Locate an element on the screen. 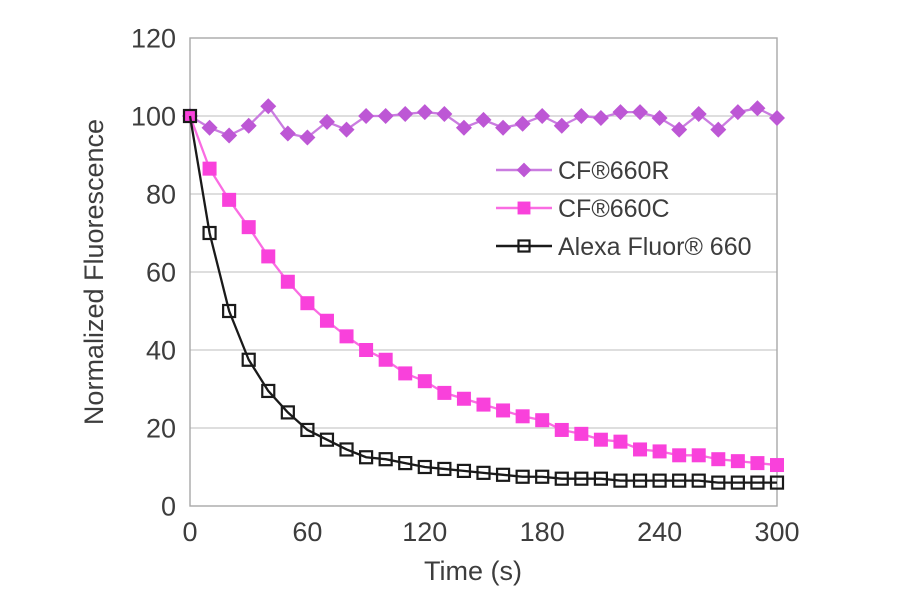 This screenshot has width=900, height=594. y-tick-label: 20 is located at coordinates (161, 429).